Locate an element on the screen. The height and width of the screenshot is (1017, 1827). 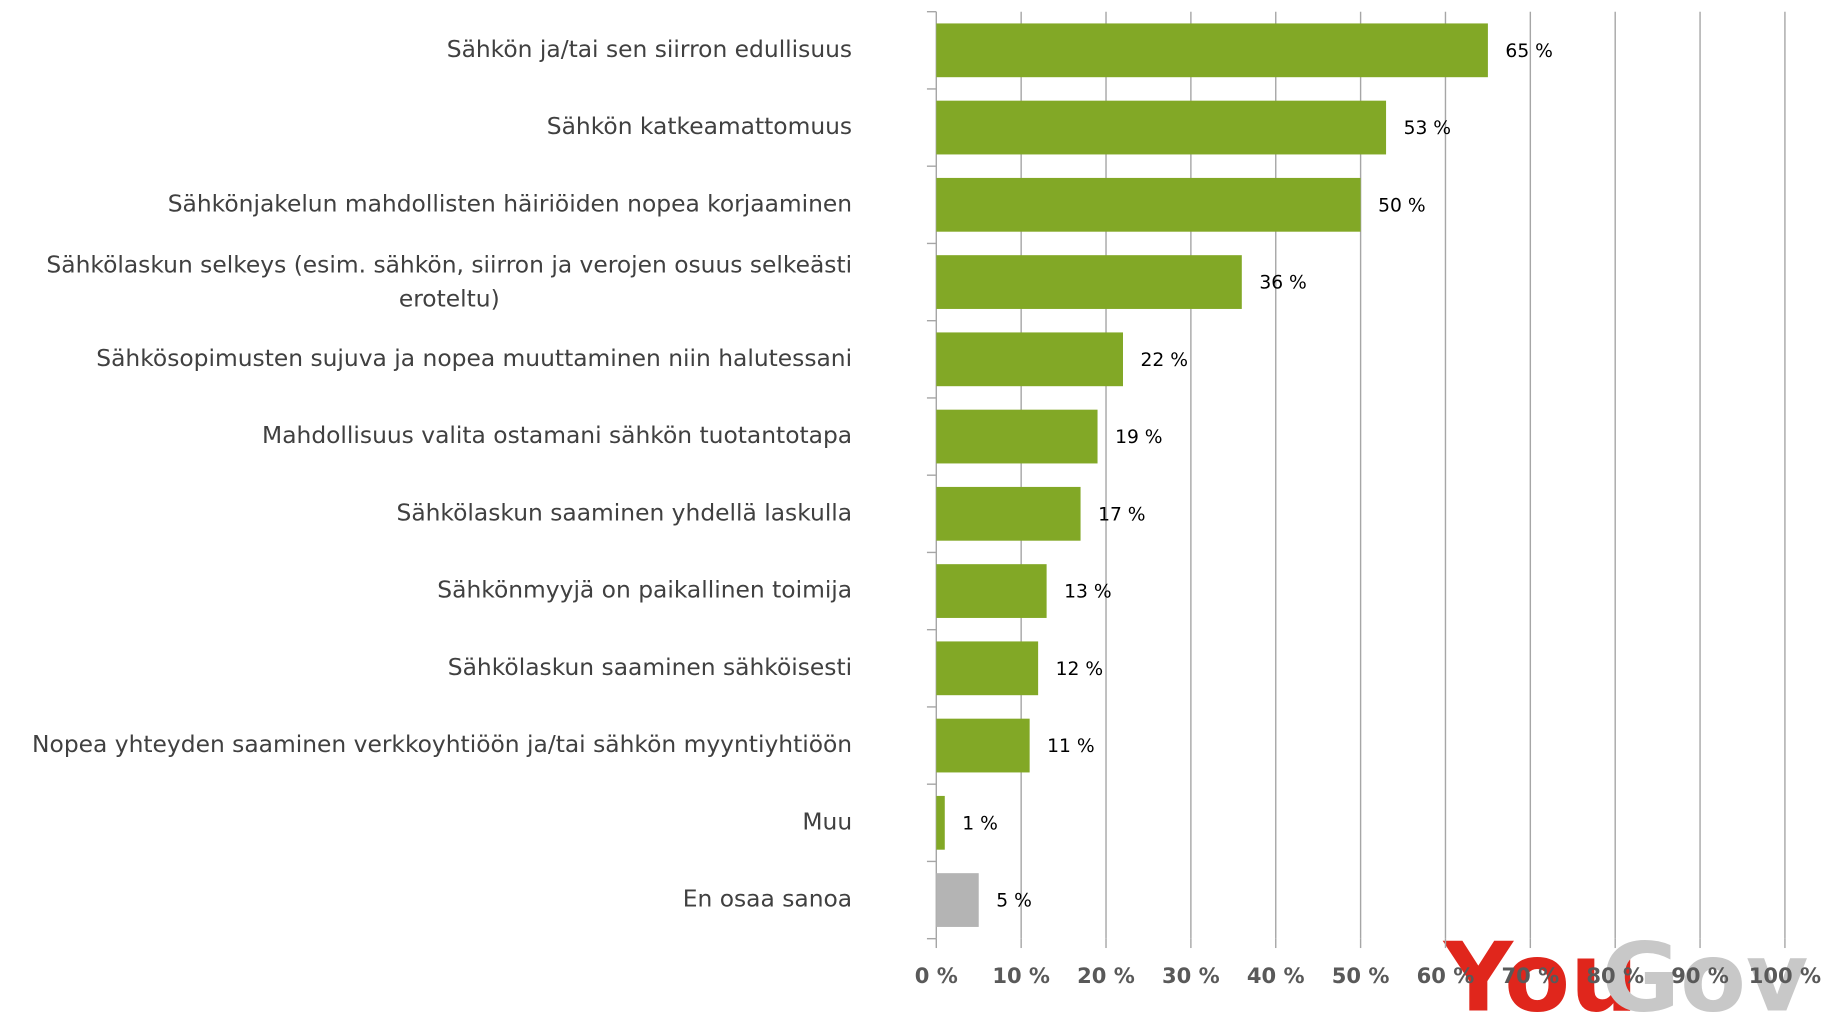
value-label: 19 % is located at coordinates (1138, 437).